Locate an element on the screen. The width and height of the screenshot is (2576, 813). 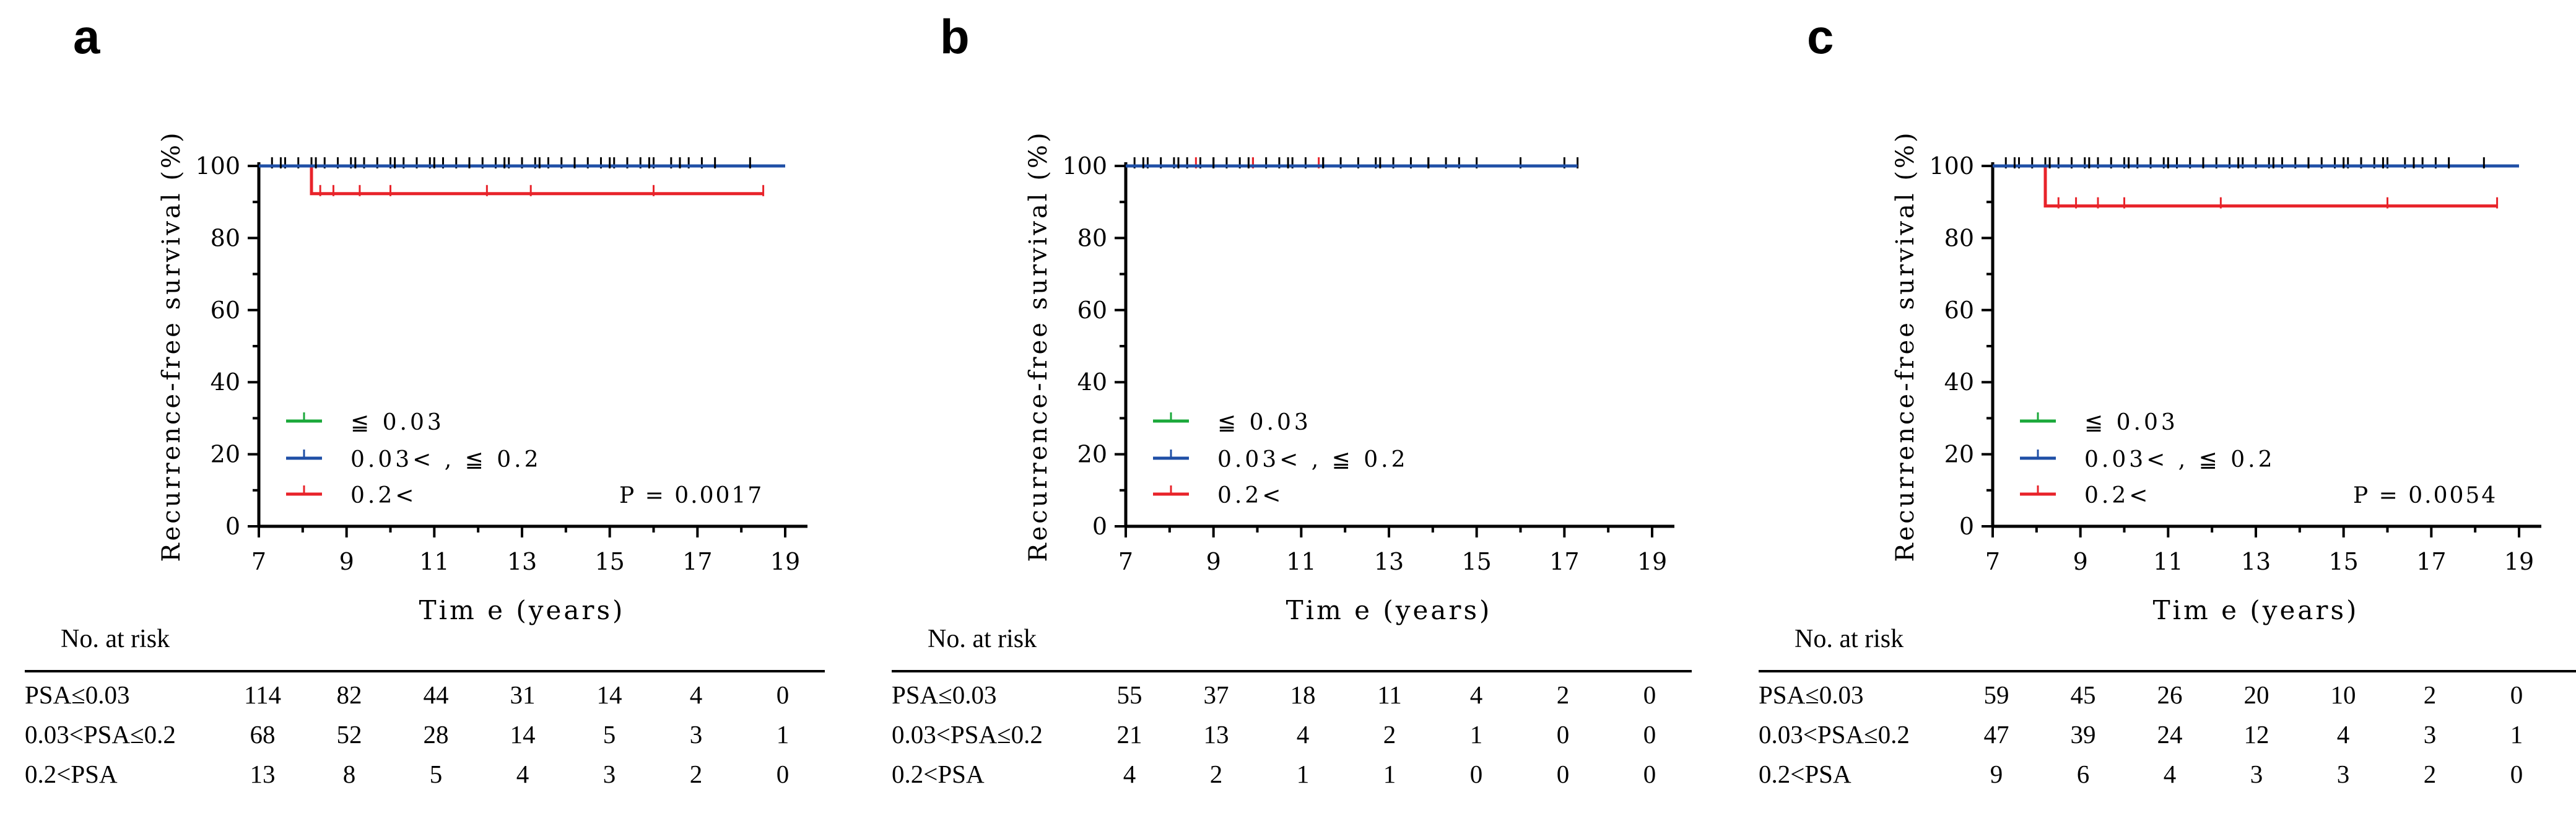
risk-cell: 21 is located at coordinates (1129, 735).